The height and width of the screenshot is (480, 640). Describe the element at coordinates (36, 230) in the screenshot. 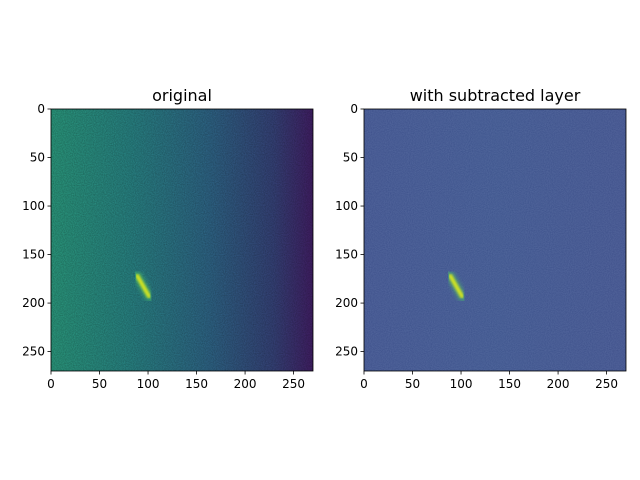

I see `y-axis-ticks-original: 0 50 100 150 200 250` at that location.